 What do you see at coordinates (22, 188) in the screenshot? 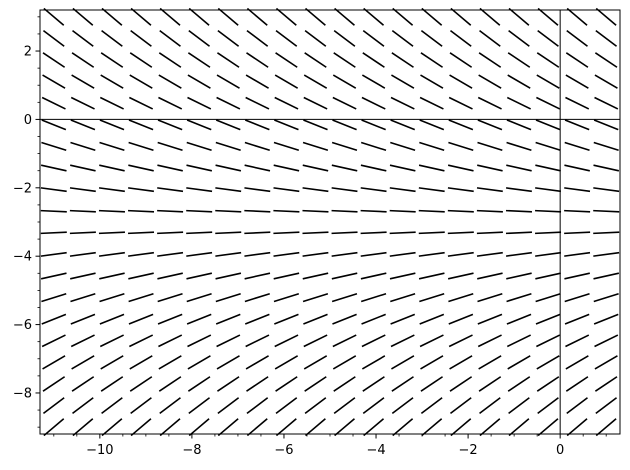
I see `y-tick-label: −2` at bounding box center [22, 188].